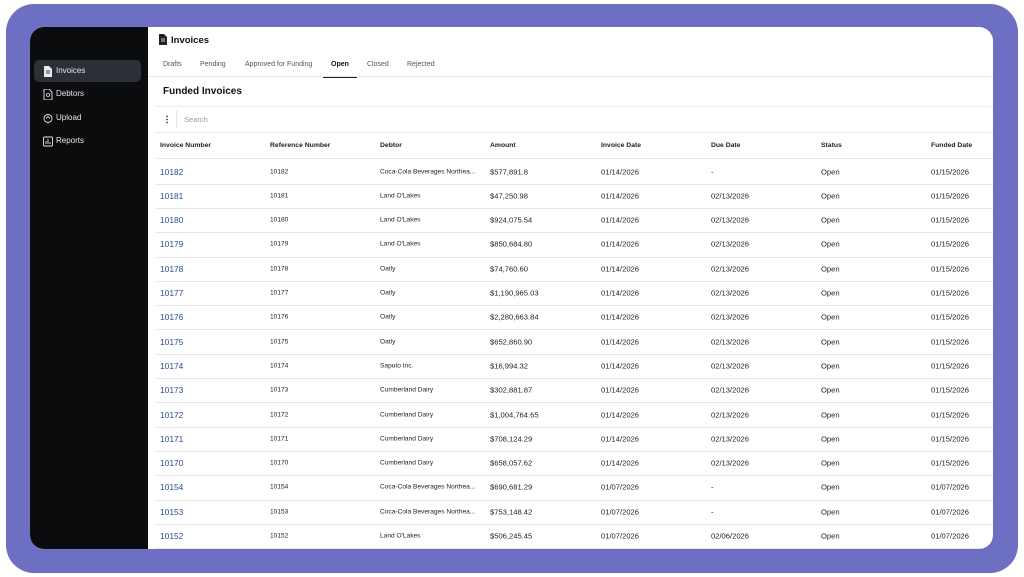 The width and height of the screenshot is (1024, 577). I want to click on table-cell: 10154, so click(279, 487).